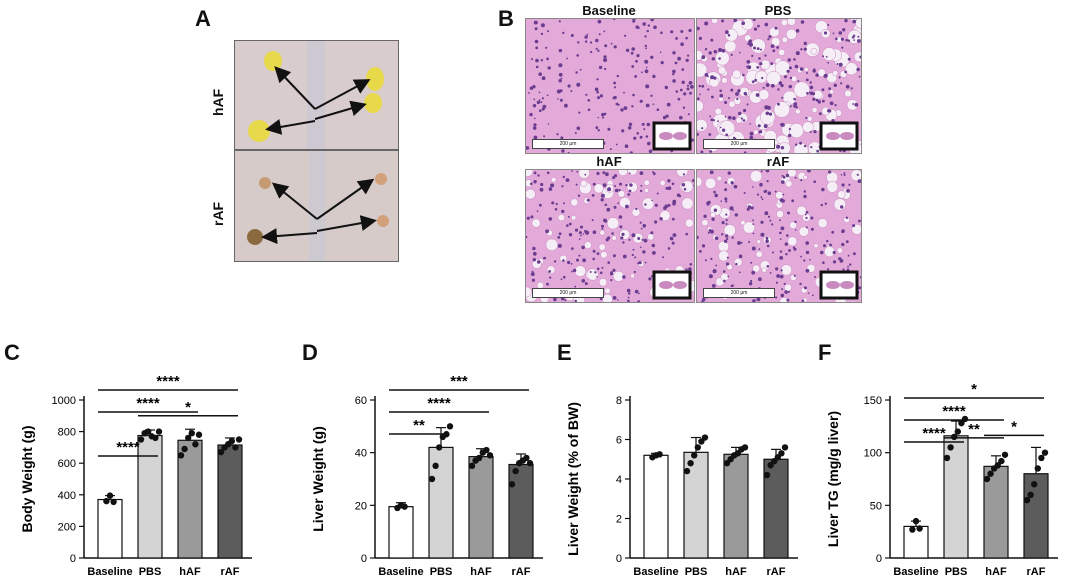 The image size is (1065, 580). I want to click on histology-baseline: 200 μm, so click(610, 86).